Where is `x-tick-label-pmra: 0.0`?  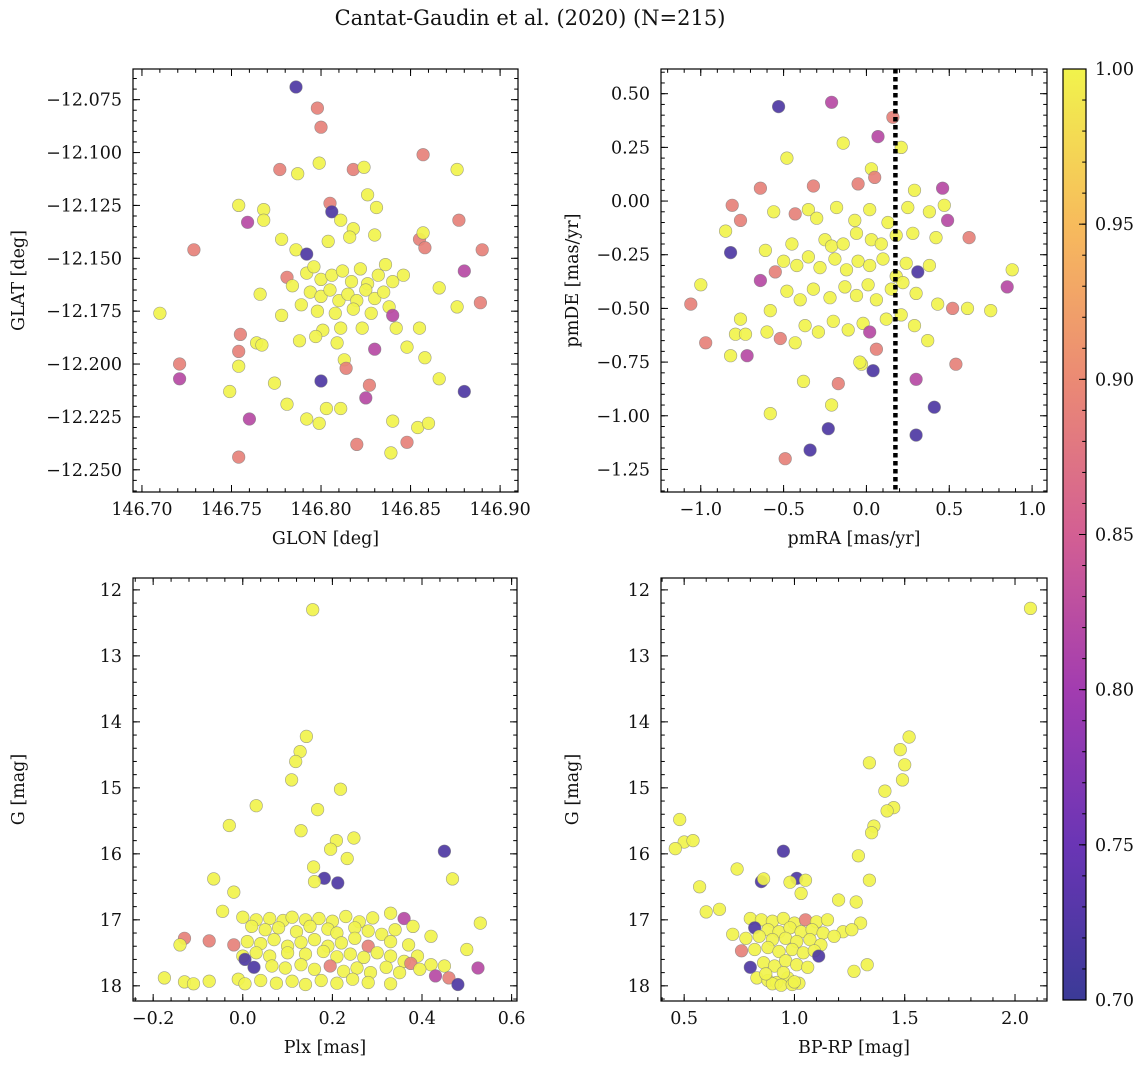 x-tick-label-pmra: 0.0 is located at coordinates (867, 510).